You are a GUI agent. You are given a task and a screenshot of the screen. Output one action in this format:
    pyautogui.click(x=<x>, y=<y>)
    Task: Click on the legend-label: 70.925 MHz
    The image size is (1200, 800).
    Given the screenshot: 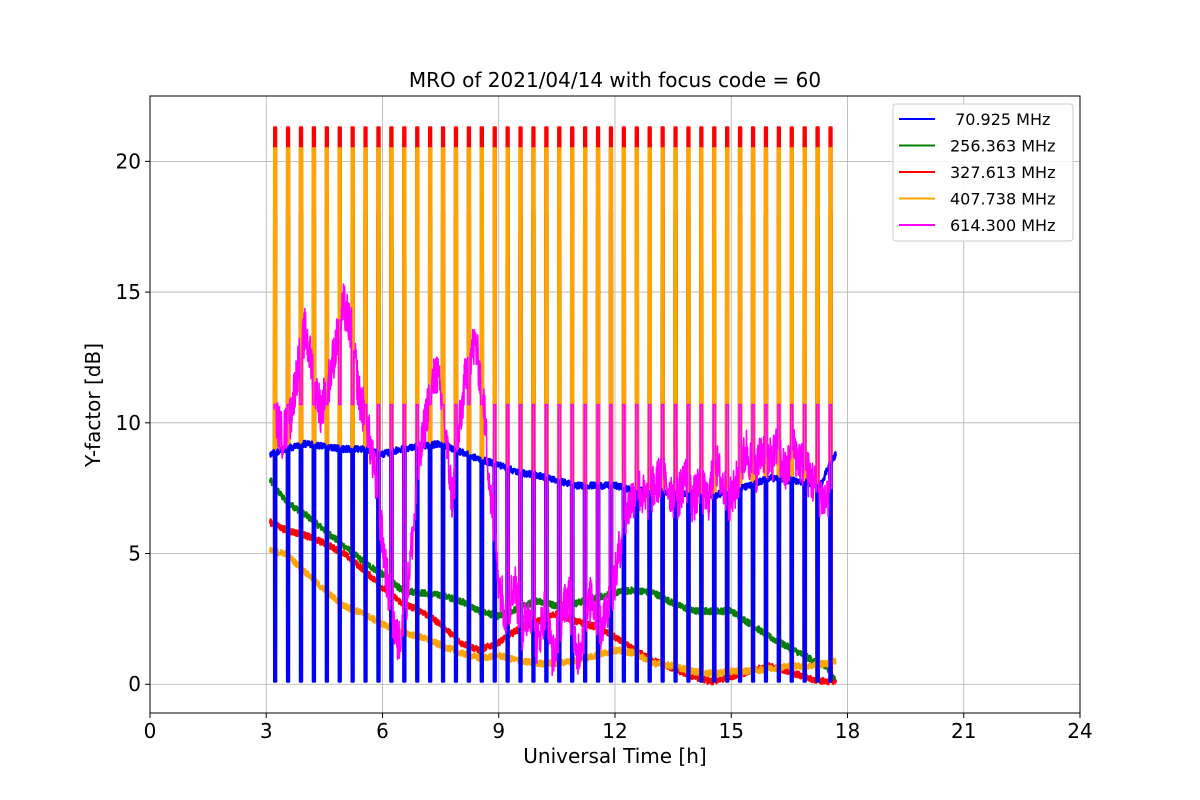 What is the action you would take?
    pyautogui.click(x=1000, y=119)
    